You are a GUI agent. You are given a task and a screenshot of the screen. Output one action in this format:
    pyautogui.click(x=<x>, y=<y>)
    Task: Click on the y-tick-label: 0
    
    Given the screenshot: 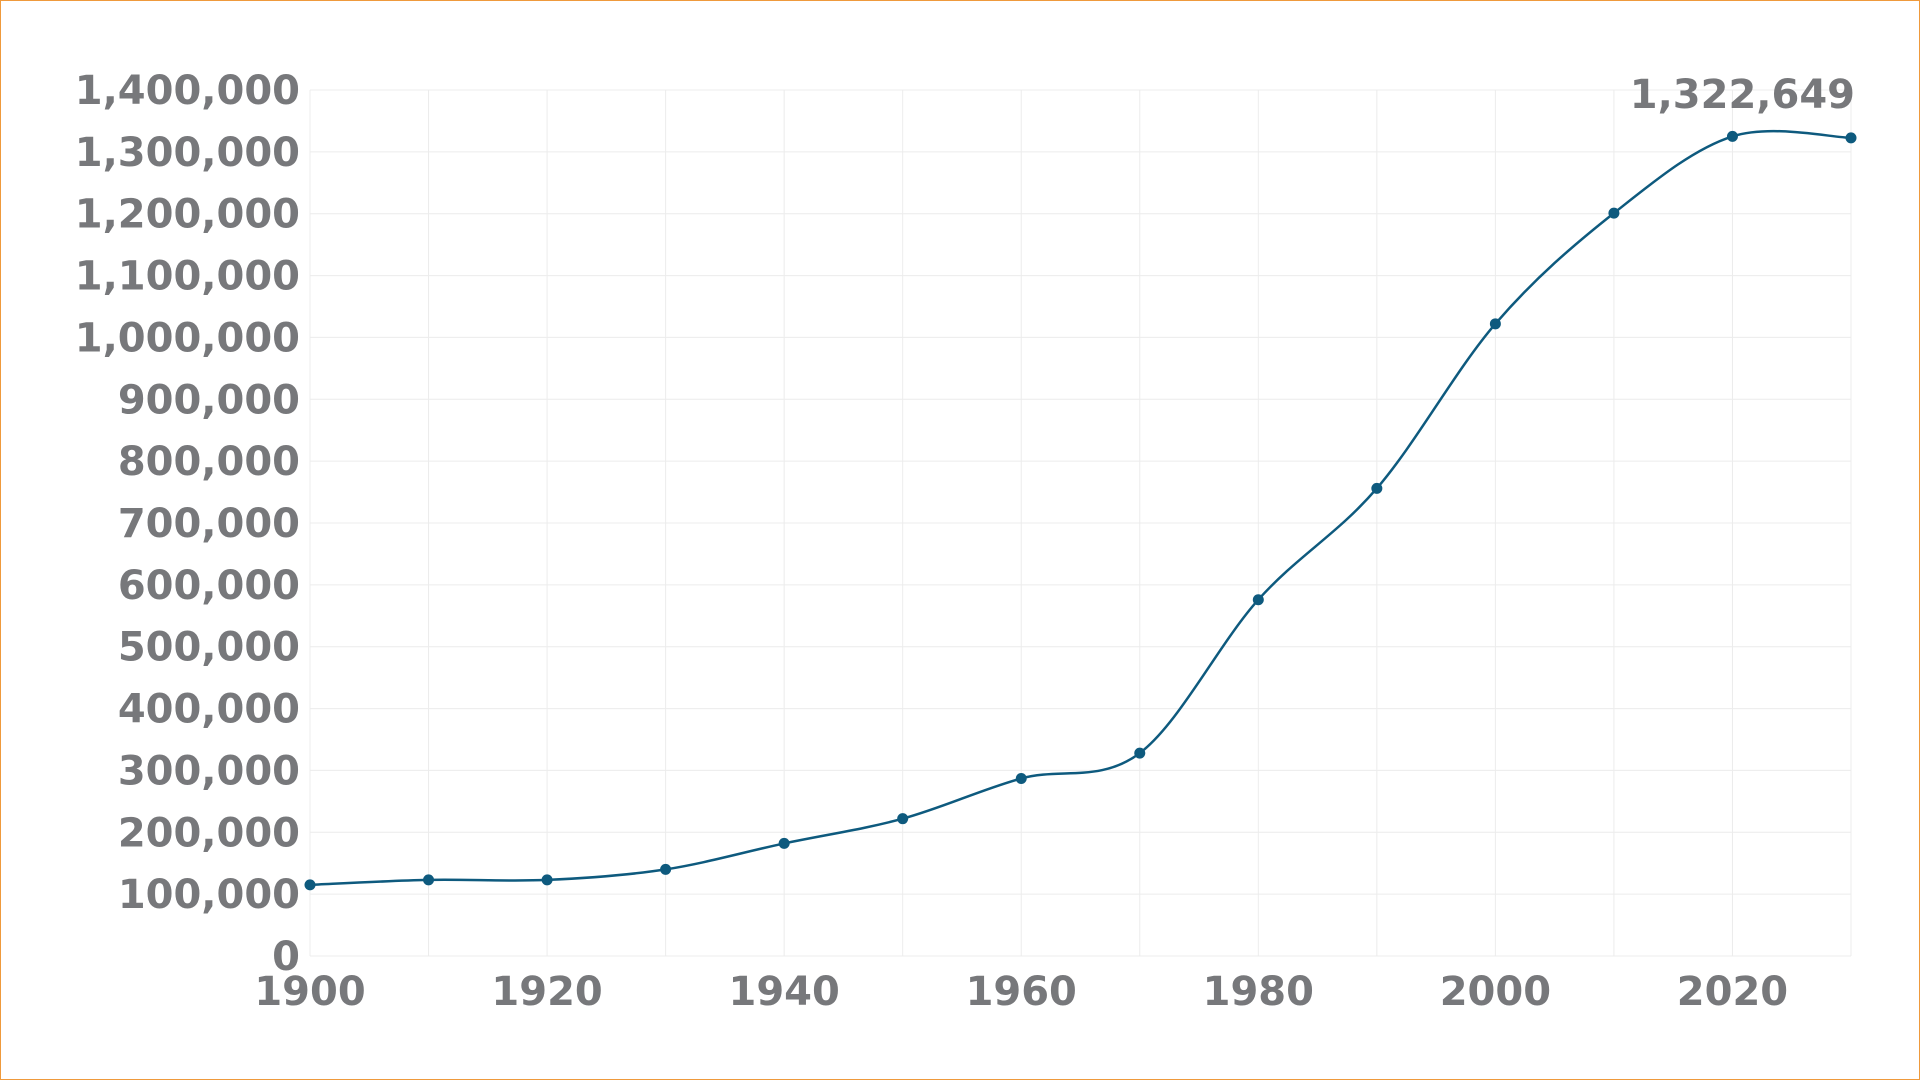 What is the action you would take?
    pyautogui.click(x=286, y=957)
    